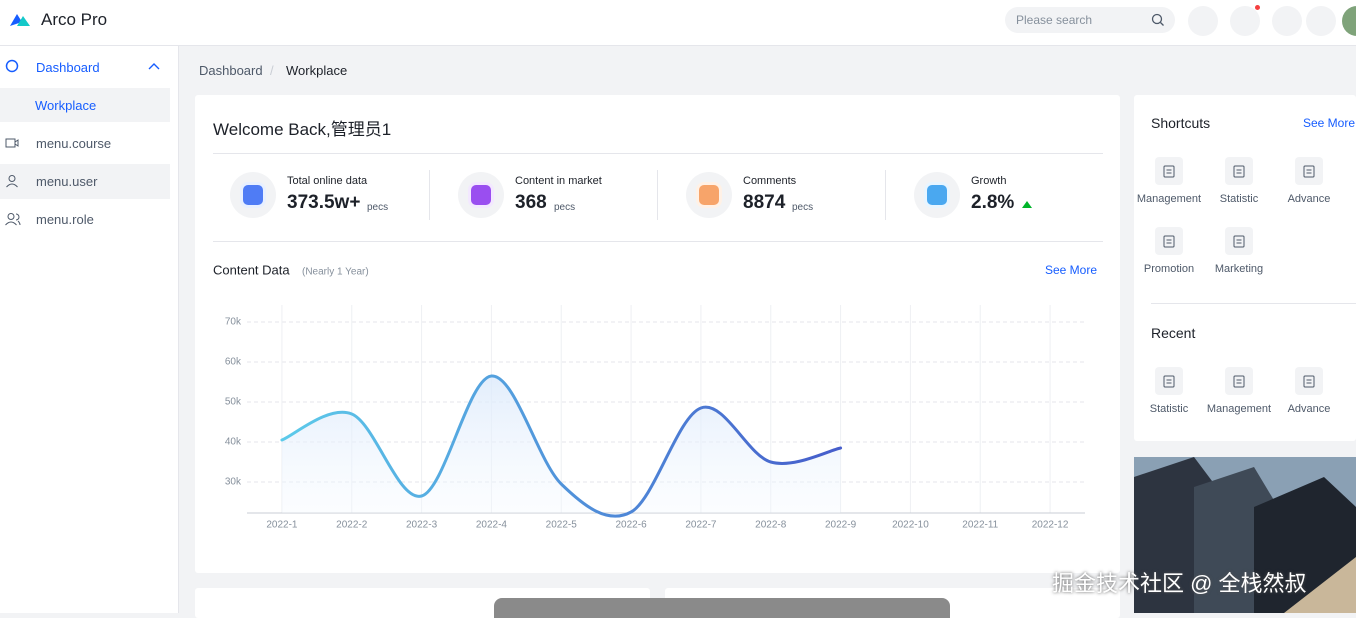 The width and height of the screenshot is (1356, 618). What do you see at coordinates (12, 143) in the screenshot?
I see `course-icon` at bounding box center [12, 143].